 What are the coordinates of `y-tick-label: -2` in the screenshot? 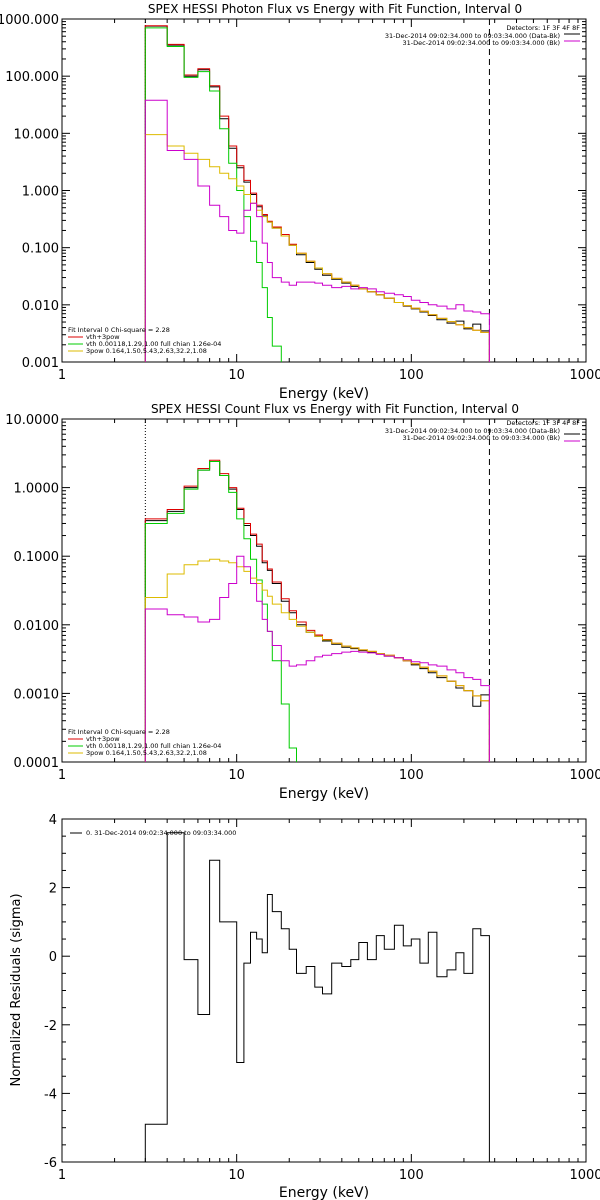 It's located at (50, 1026).